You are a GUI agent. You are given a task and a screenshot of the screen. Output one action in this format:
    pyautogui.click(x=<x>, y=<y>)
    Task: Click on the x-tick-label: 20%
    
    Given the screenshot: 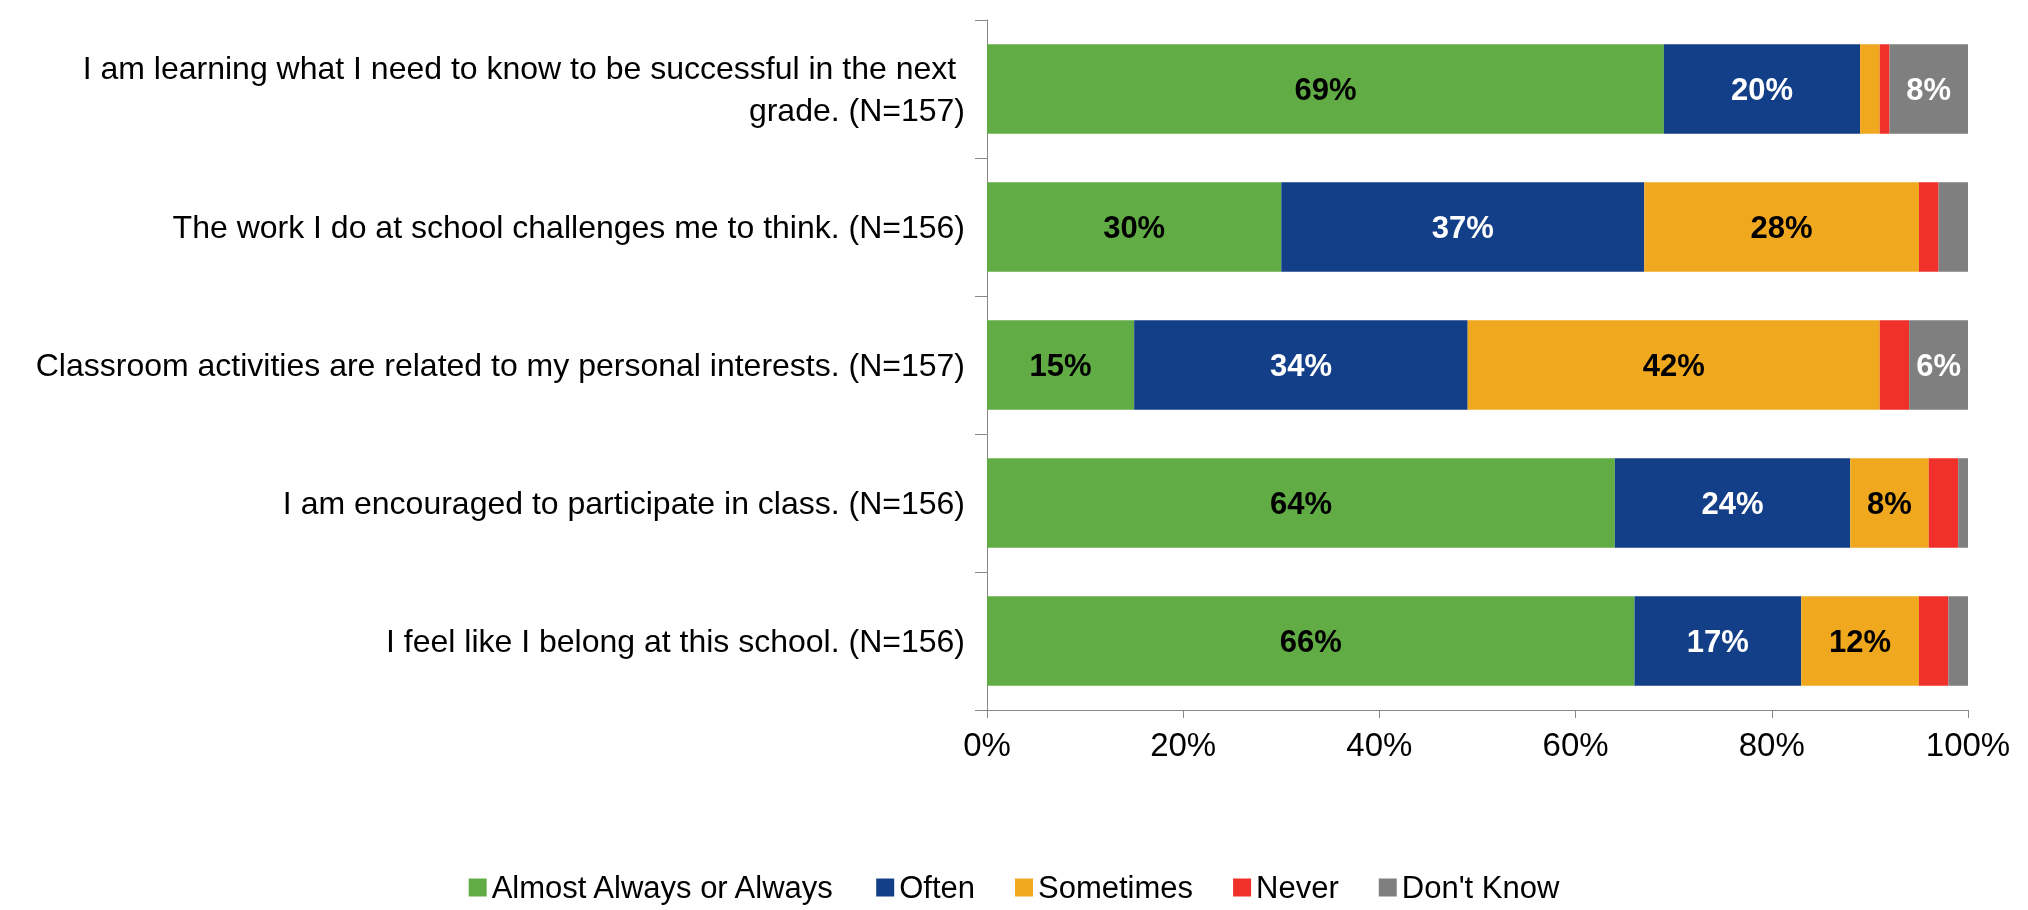 What is the action you would take?
    pyautogui.click(x=1183, y=744)
    